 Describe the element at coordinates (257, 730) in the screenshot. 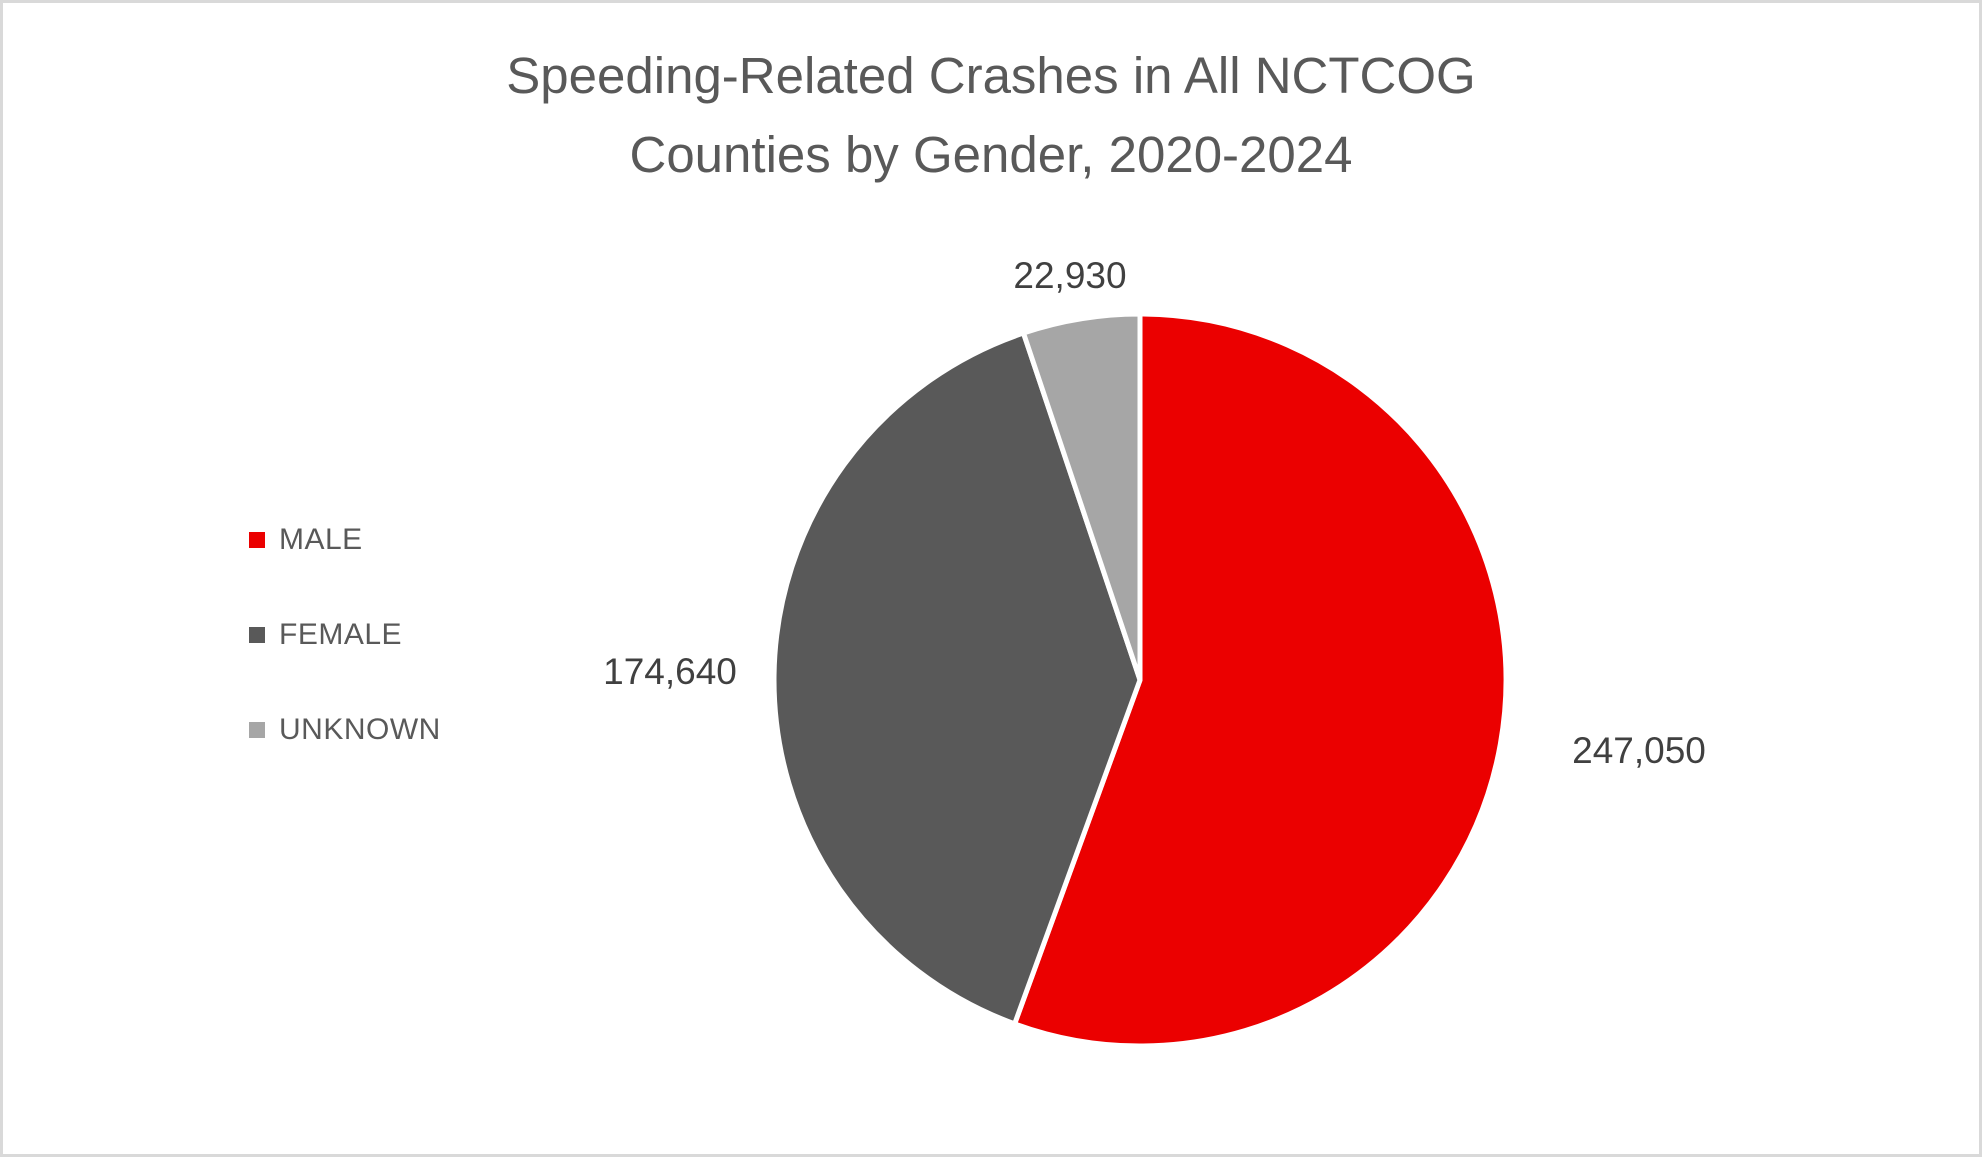

I see `unknown-color-swatch-icon` at that location.